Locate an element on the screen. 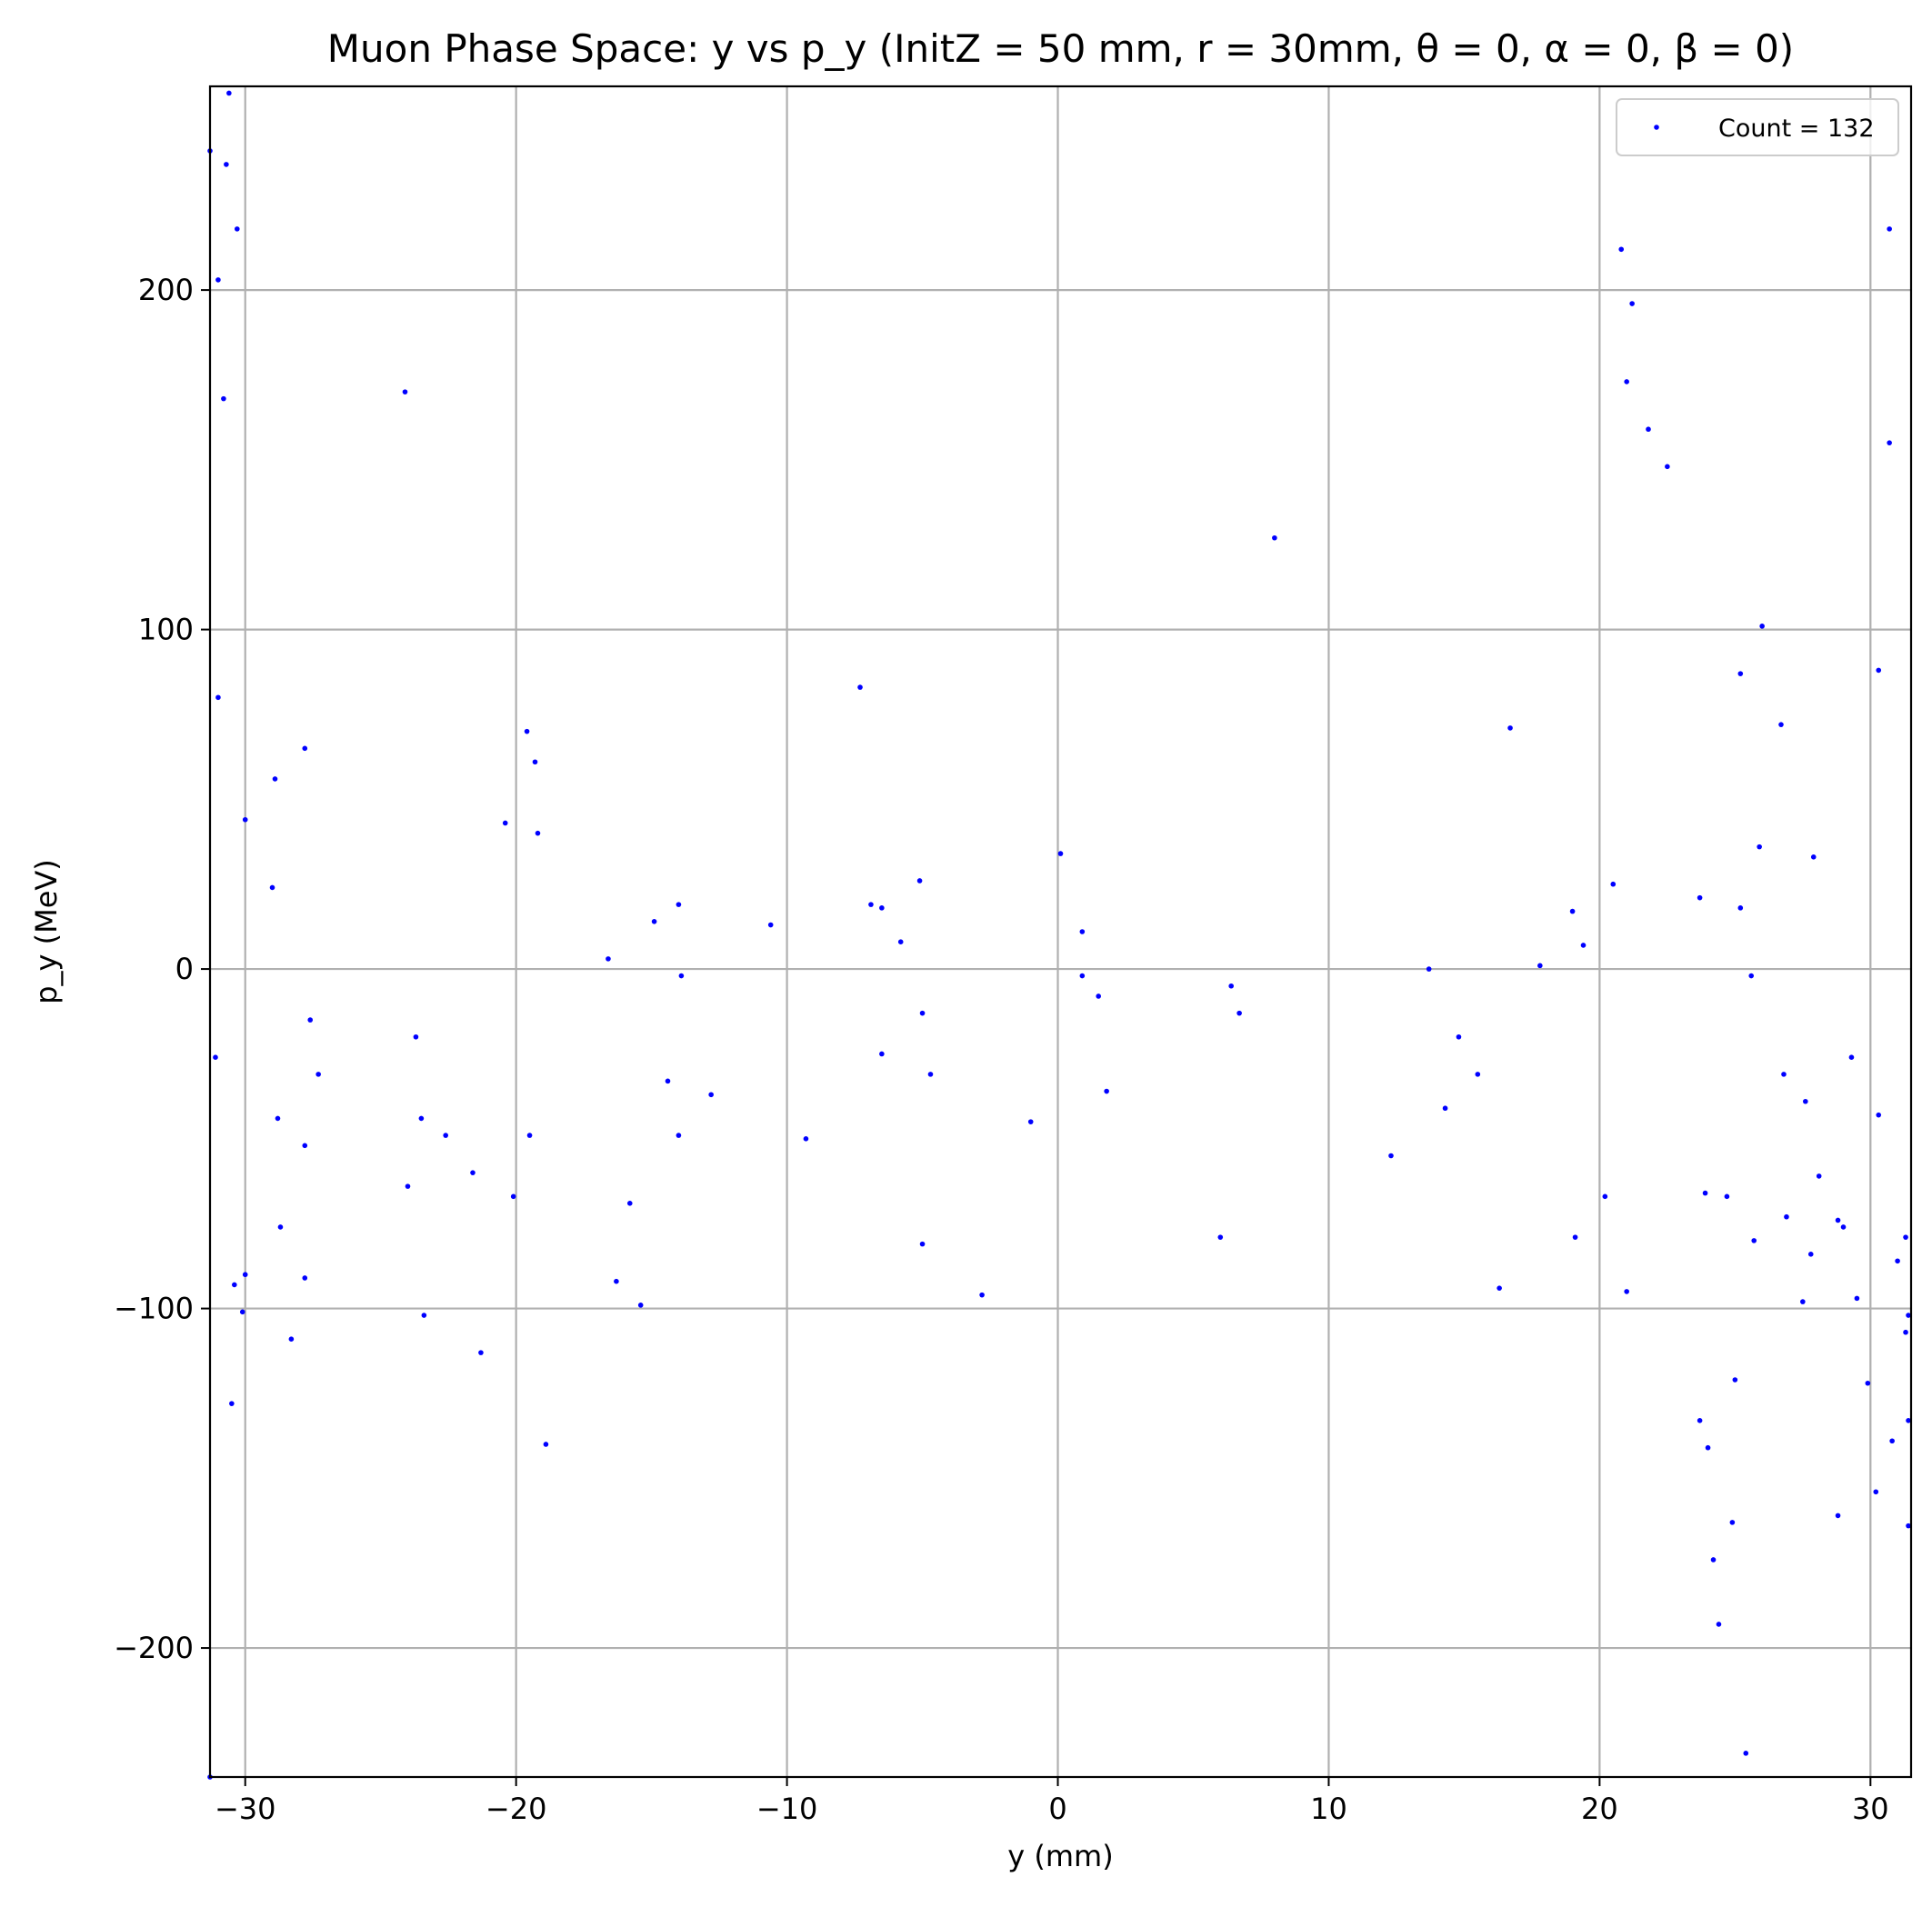  legend-box is located at coordinates (1757, 127).